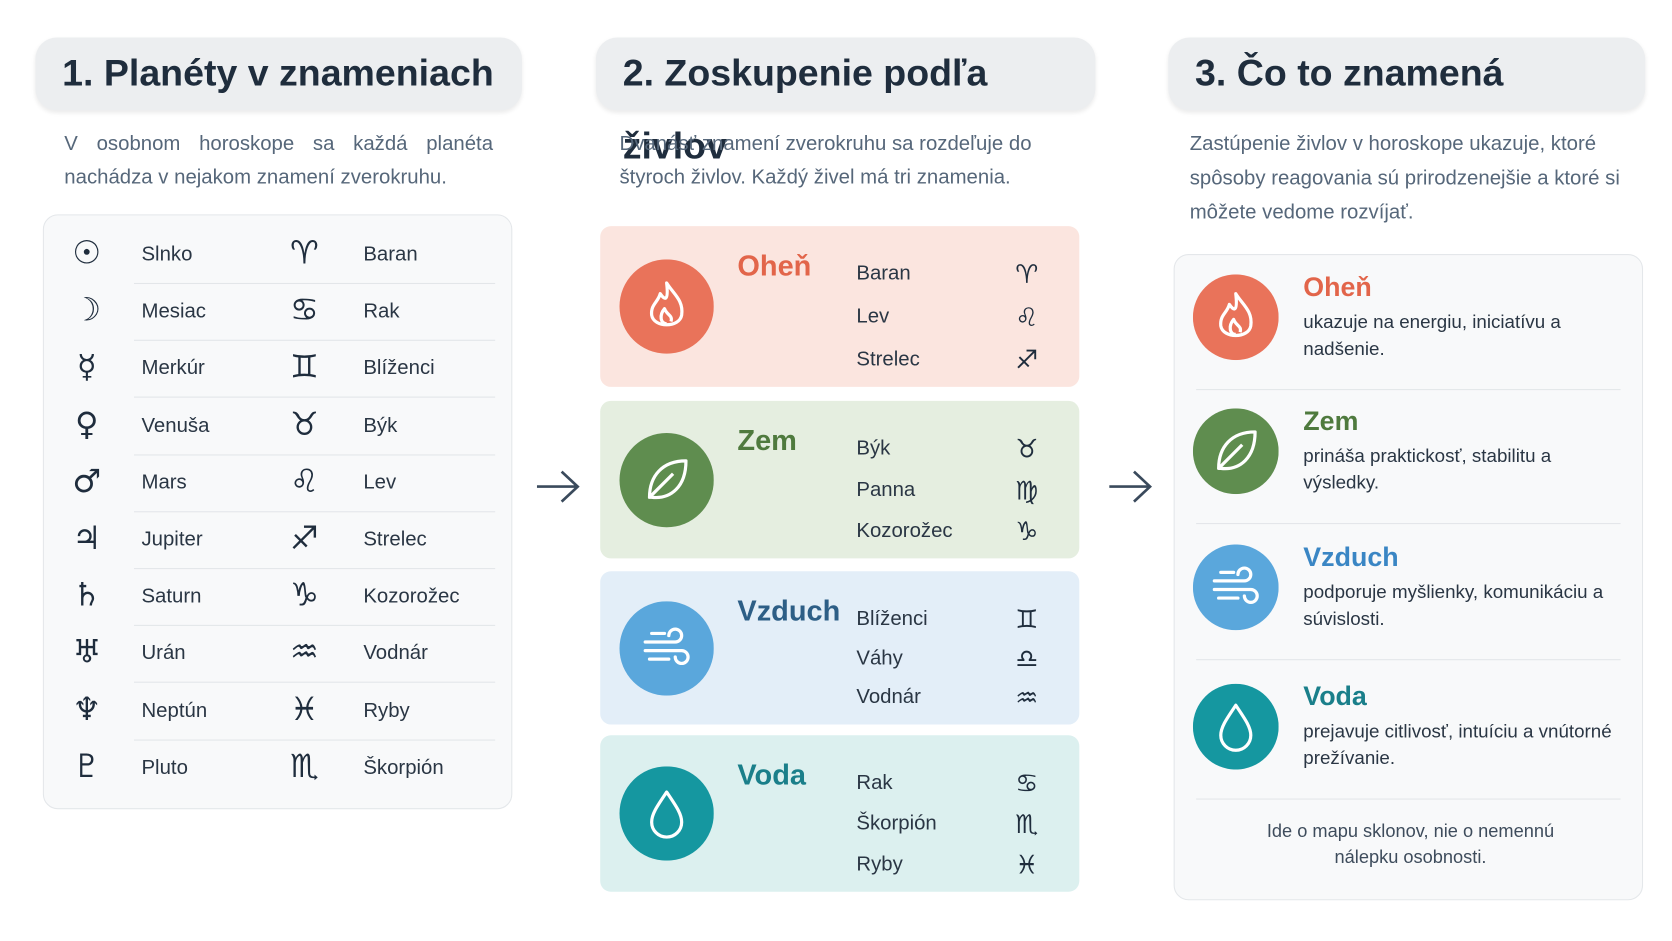  I want to click on panel-title: 3. Čo to znamená, so click(1407, 74).